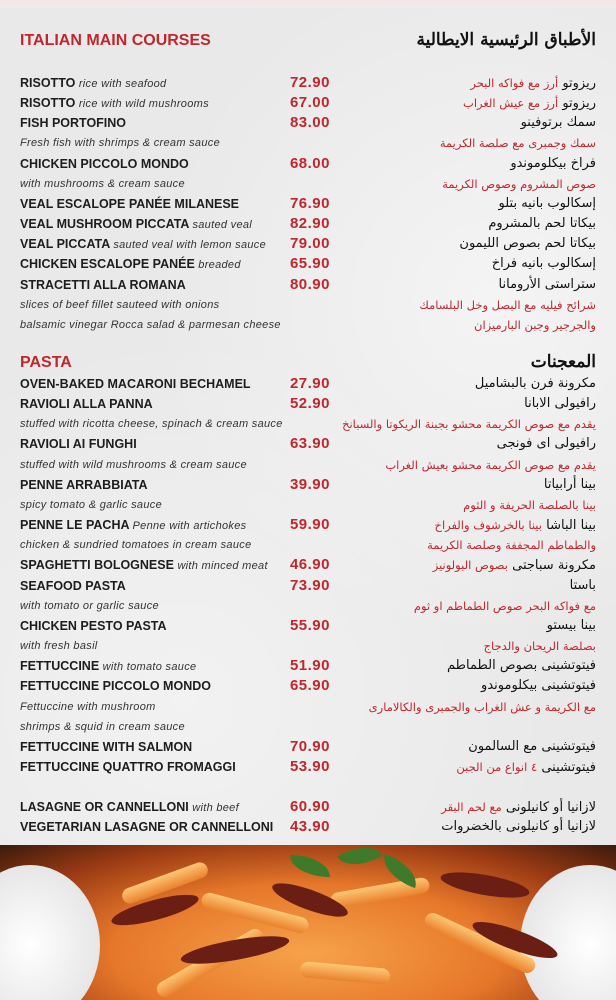 This screenshot has width=616, height=1000. I want to click on item-price: 73.90, so click(309, 585).